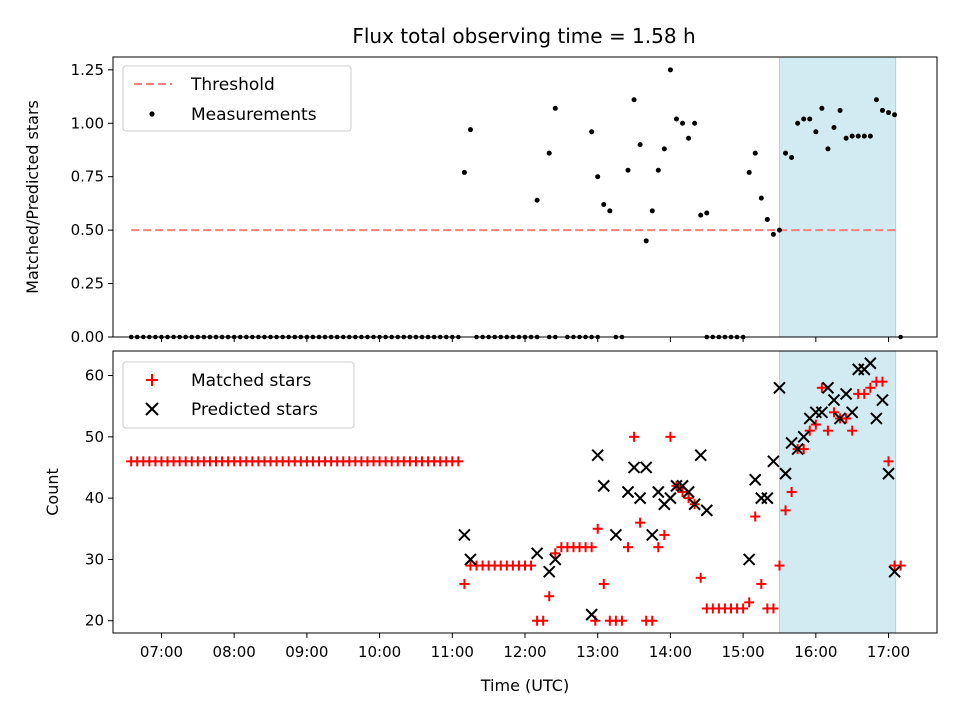 This screenshot has height=720, width=960. I want to click on top-legend: Threshold Measurements, so click(237, 98).